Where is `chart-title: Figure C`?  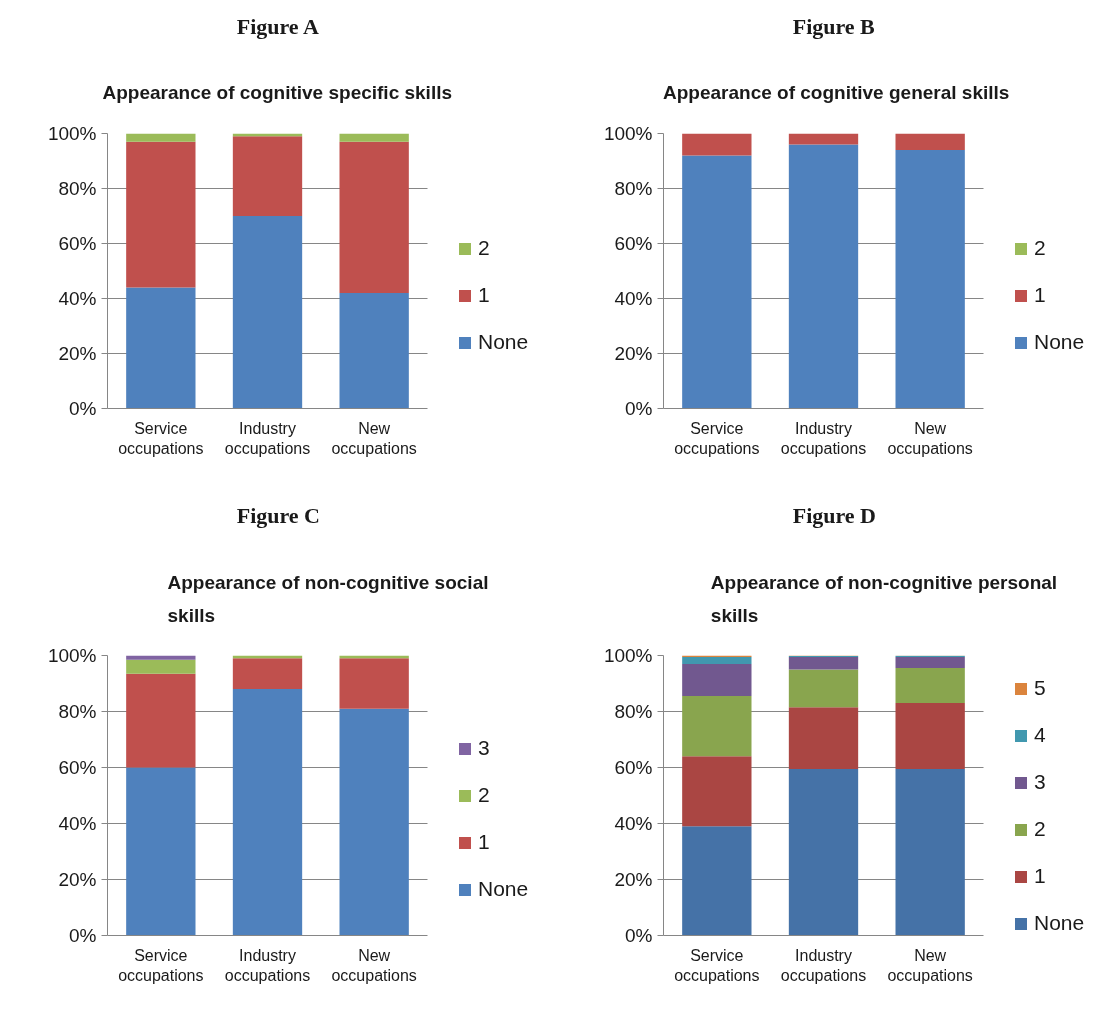
chart-title: Figure C is located at coordinates (278, 515).